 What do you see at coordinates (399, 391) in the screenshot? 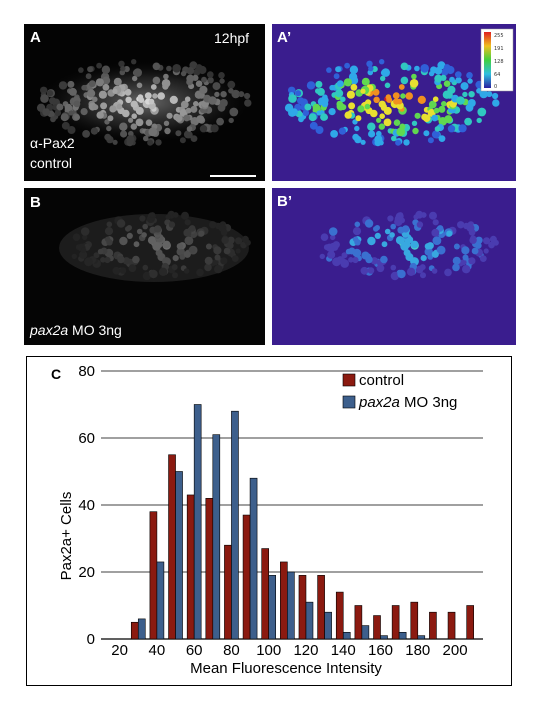
I see `legend: control pax2a MO 3ng` at bounding box center [399, 391].